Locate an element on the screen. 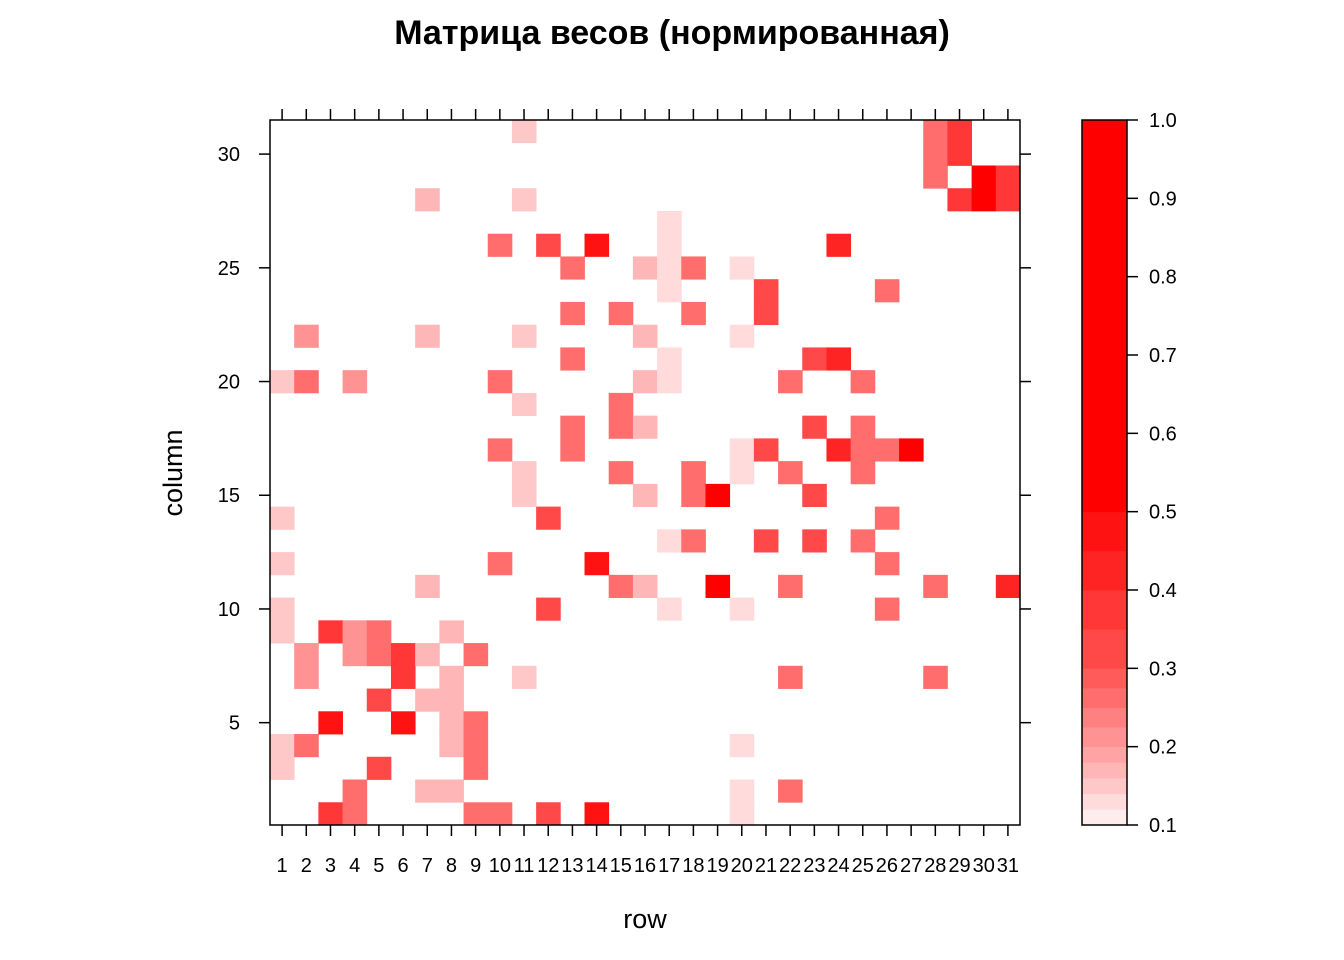  x-tick-label: 20 is located at coordinates (742, 866).